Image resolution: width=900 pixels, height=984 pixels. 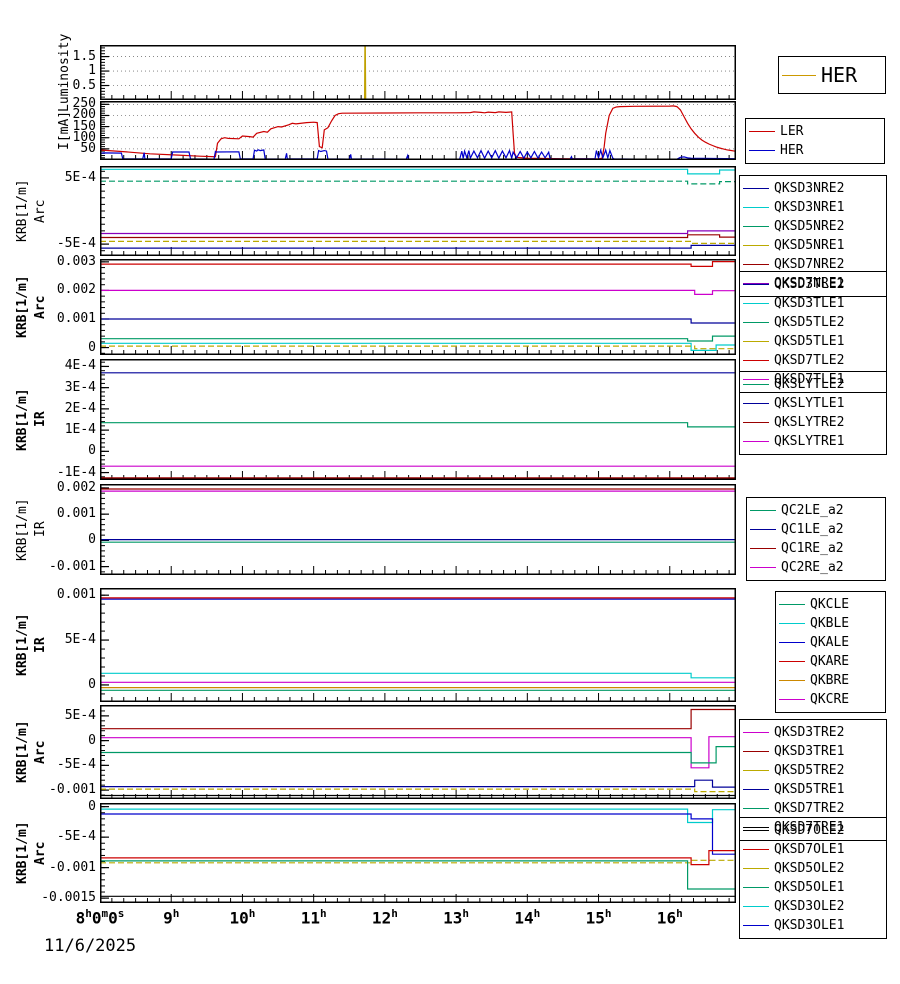 I want to click on legend-label: QKSD5TRE2, so click(x=809, y=770).